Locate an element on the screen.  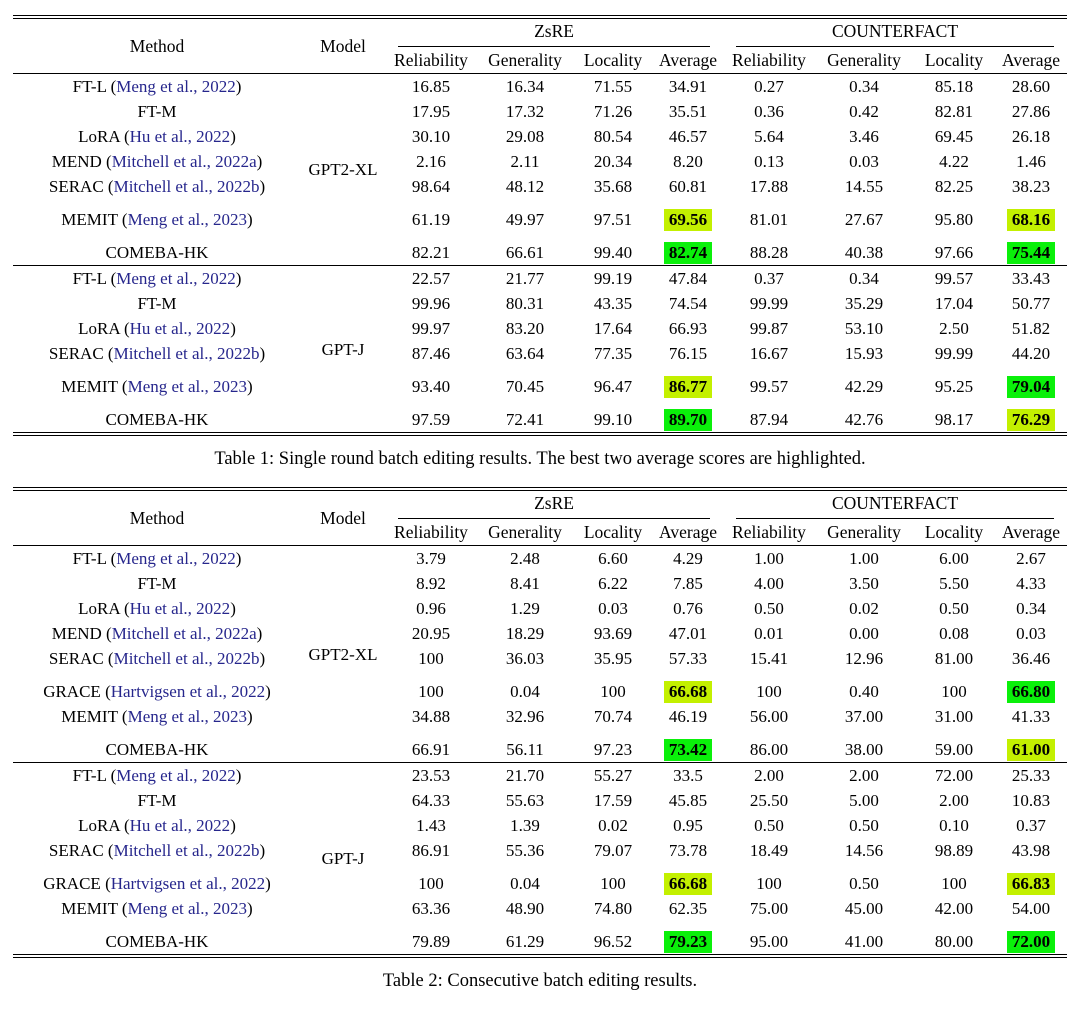
group-label: COUNTERFACT is located at coordinates (895, 31).